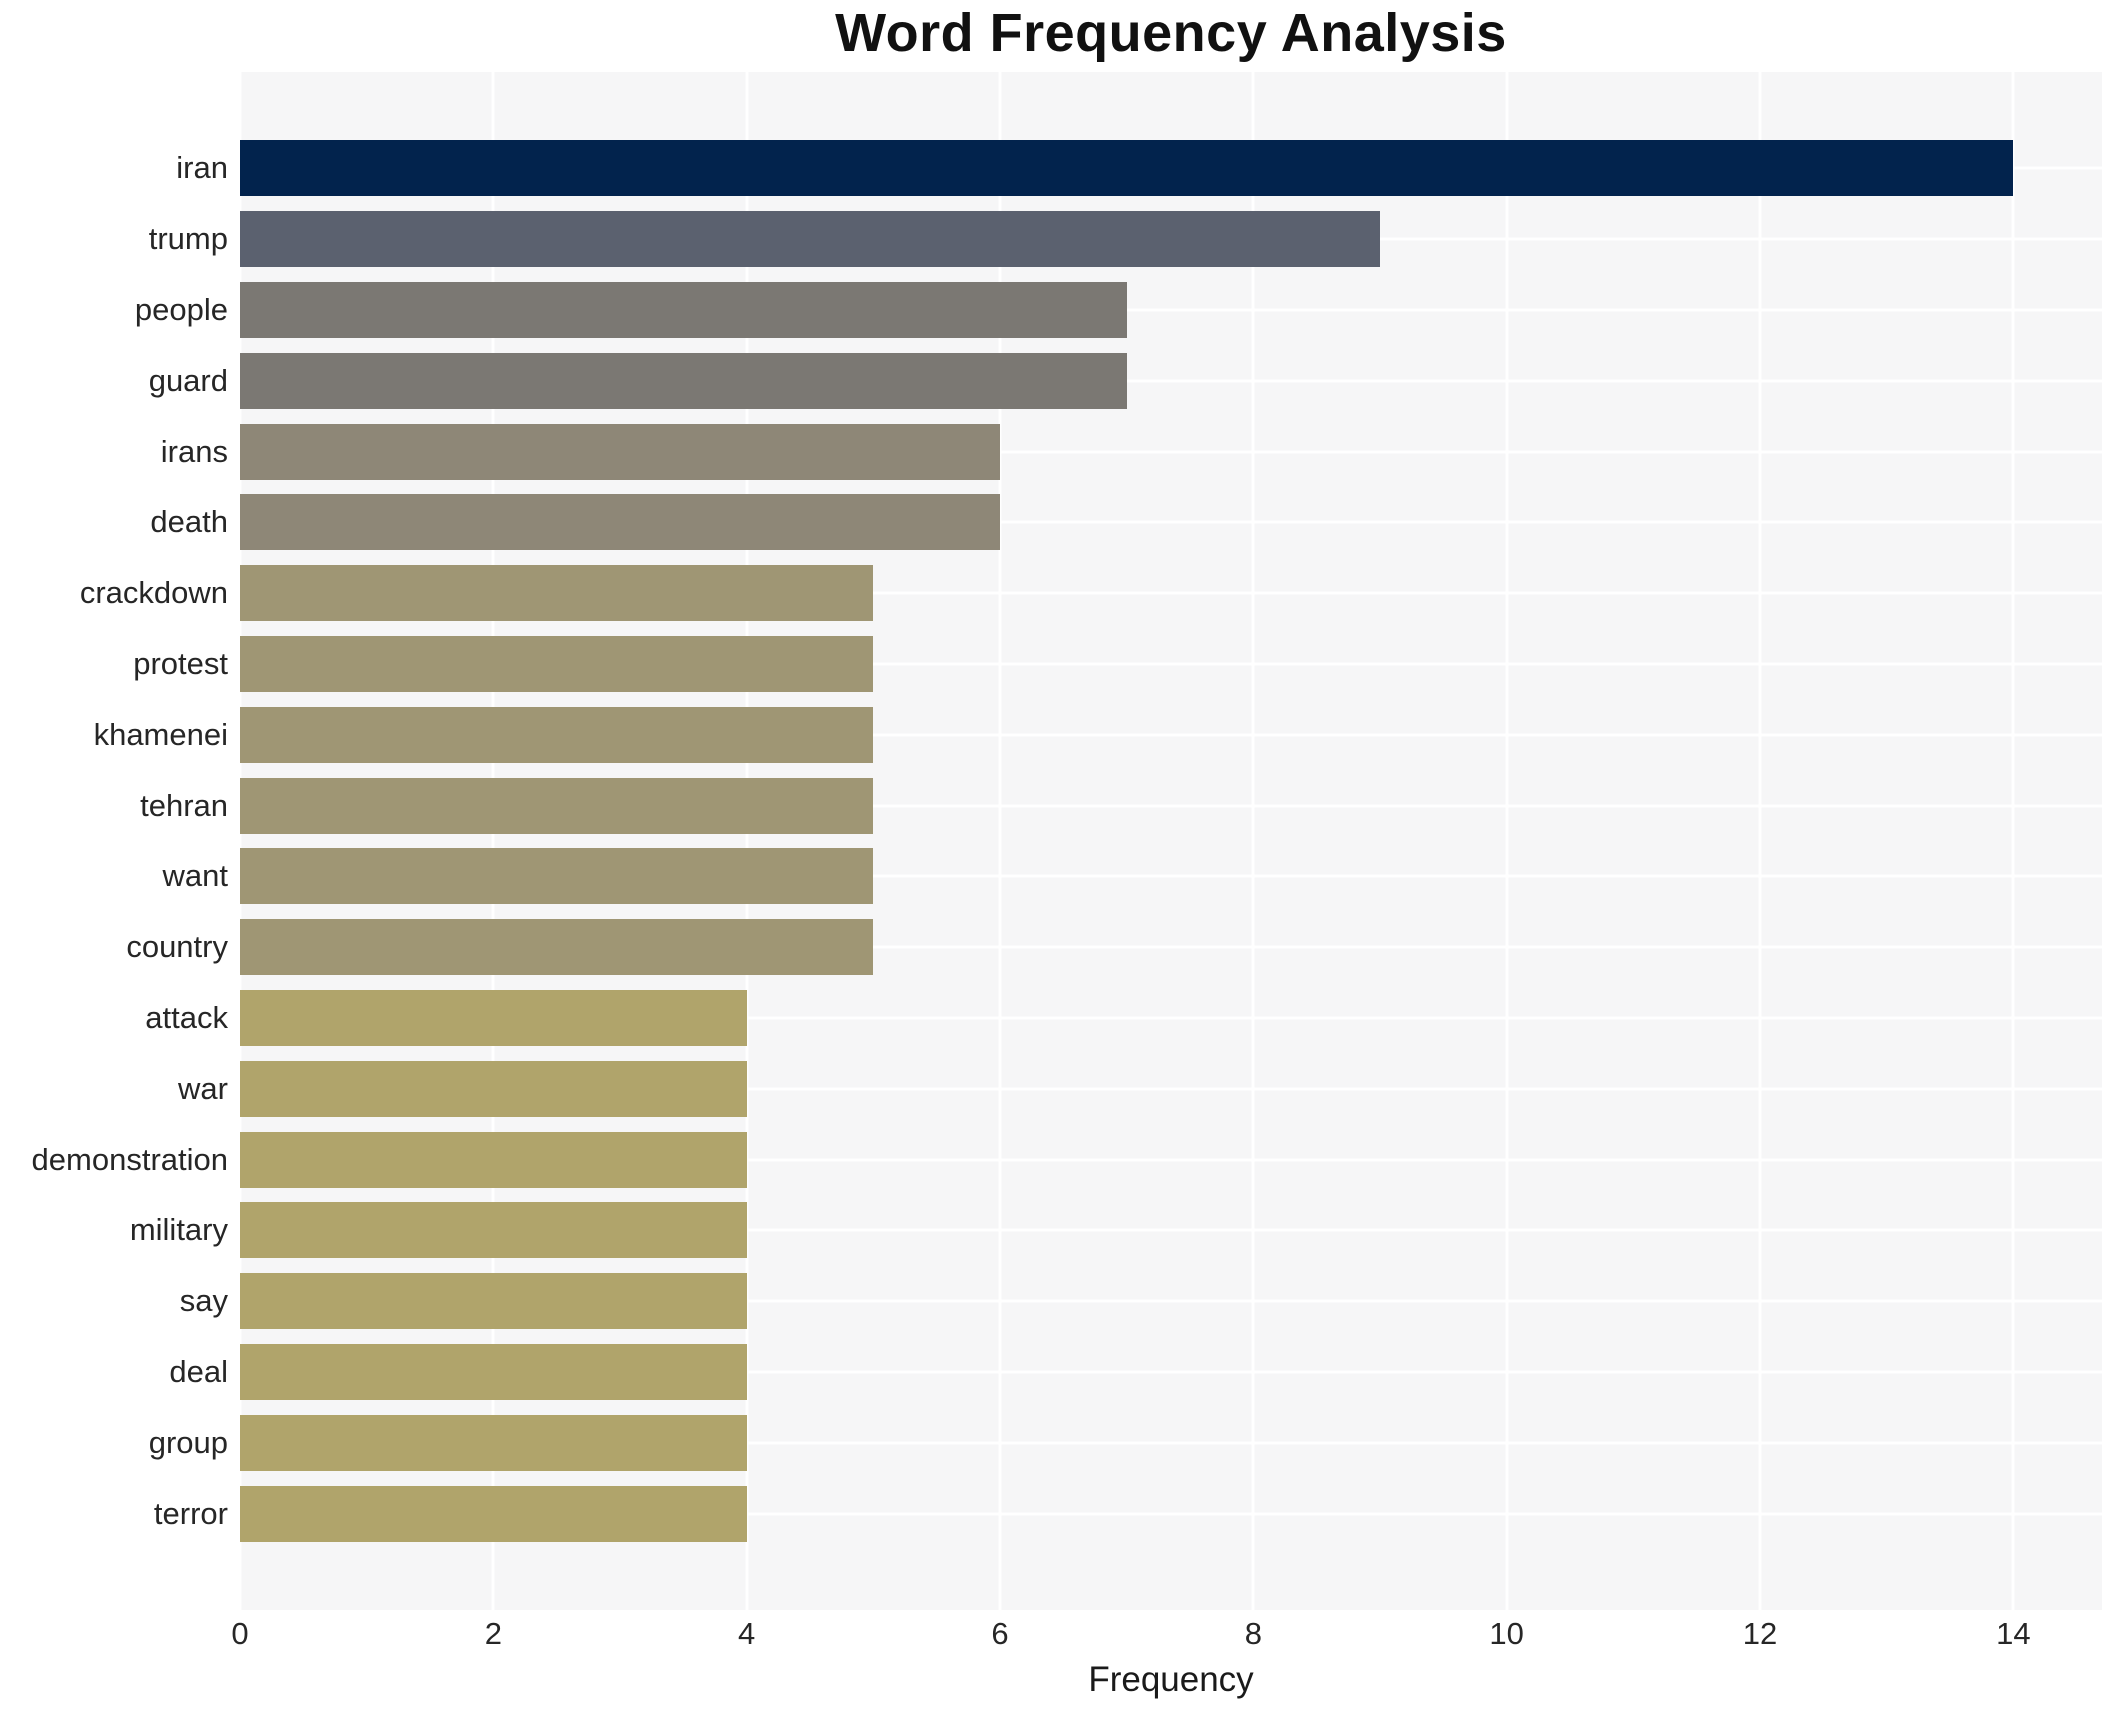 This screenshot has width=2120, height=1710. What do you see at coordinates (190, 1513) in the screenshot?
I see `y-tick-label: terror` at bounding box center [190, 1513].